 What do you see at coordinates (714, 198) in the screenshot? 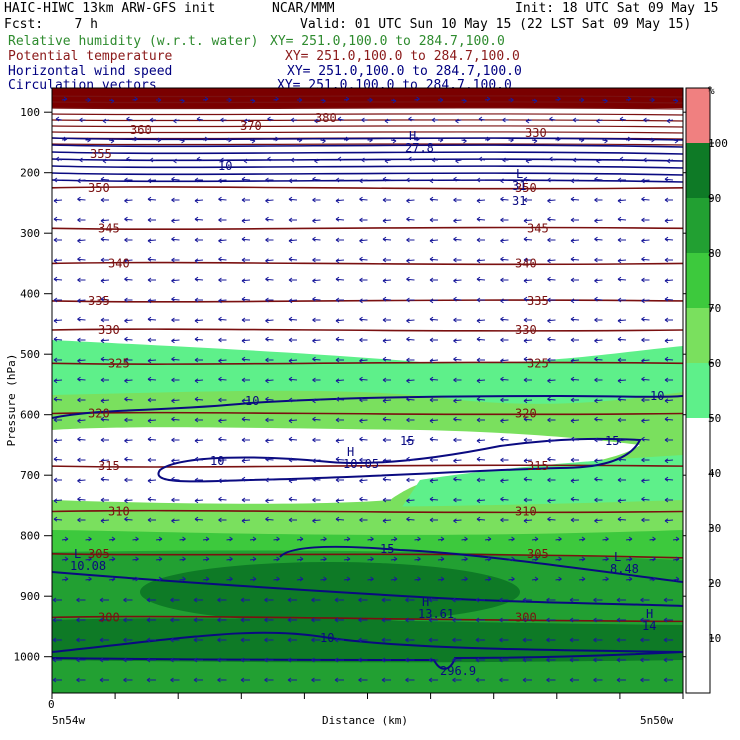
I see `colorbar-level-label: 90` at bounding box center [714, 198].